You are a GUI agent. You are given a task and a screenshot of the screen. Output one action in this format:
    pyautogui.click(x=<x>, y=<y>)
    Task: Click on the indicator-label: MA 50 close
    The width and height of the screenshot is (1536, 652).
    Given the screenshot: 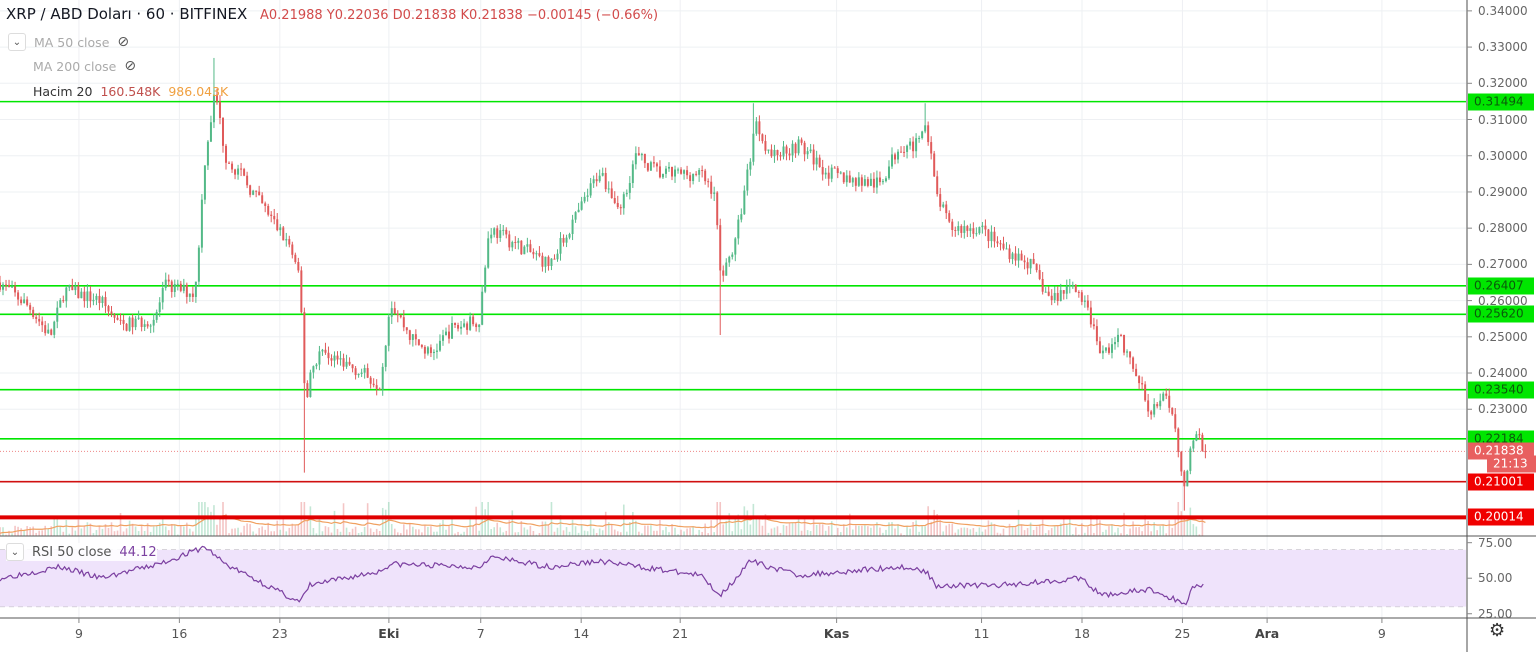 What is the action you would take?
    pyautogui.click(x=72, y=42)
    